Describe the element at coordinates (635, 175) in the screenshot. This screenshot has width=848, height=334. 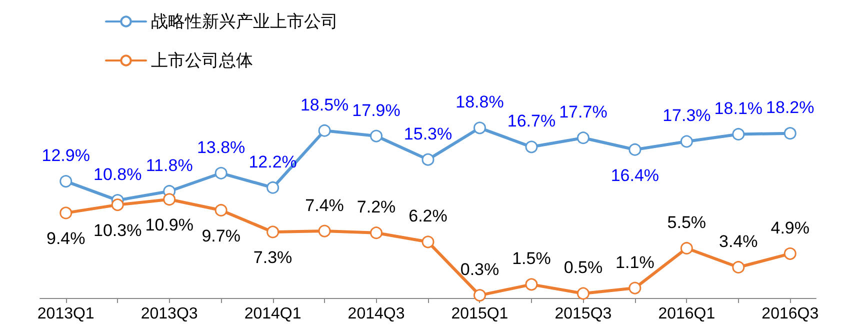
I see `data-label: 16.4%` at that location.